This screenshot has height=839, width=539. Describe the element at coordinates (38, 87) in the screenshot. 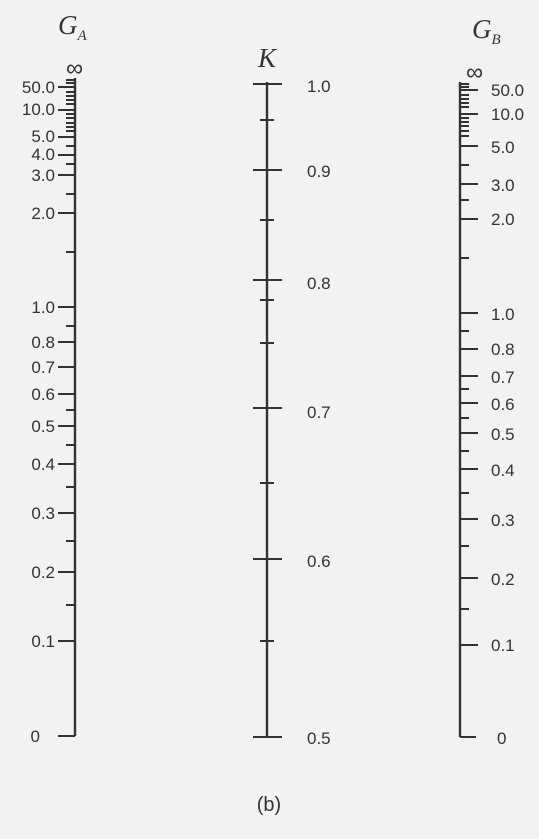

I see `ga-tick-label: 50.0` at that location.